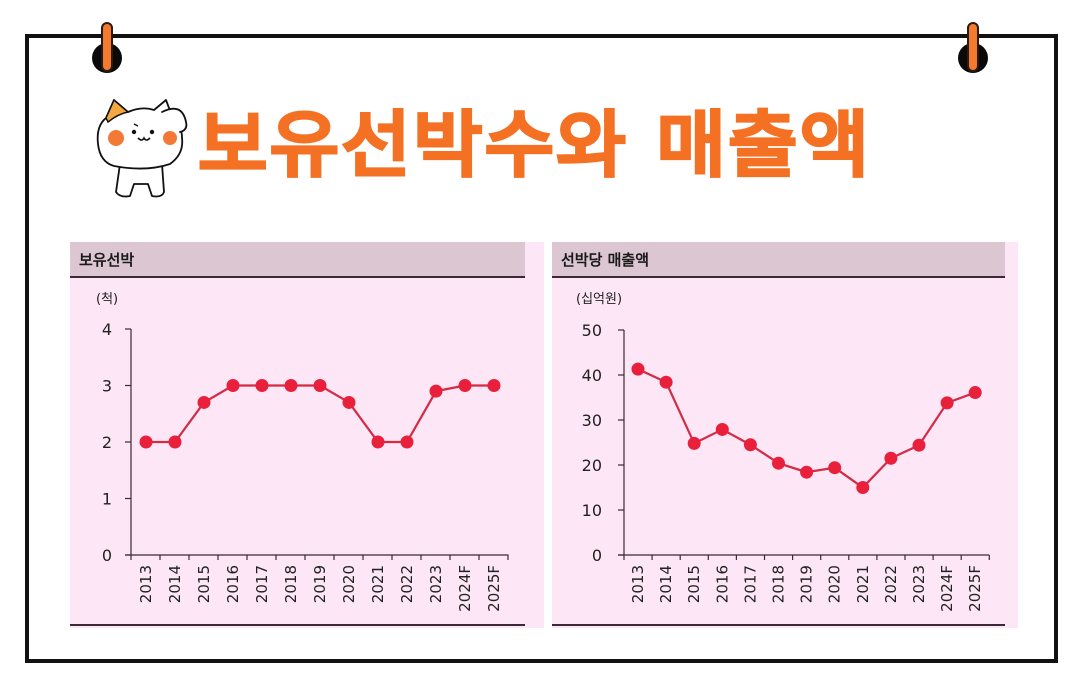 The image size is (1080, 682). What do you see at coordinates (778, 260) in the screenshot?
I see `panel-header: 선박당 매출액` at bounding box center [778, 260].